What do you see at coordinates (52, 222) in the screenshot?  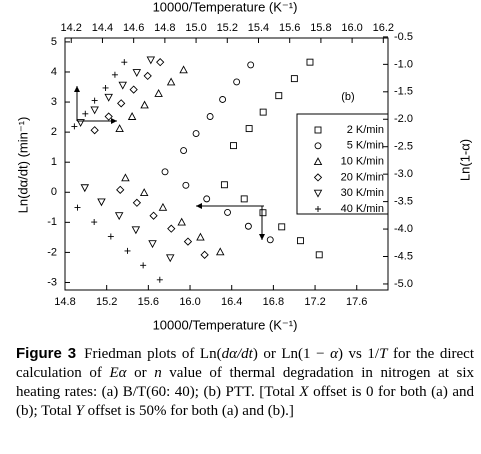 I see `y-tick-label: -1` at bounding box center [52, 222].